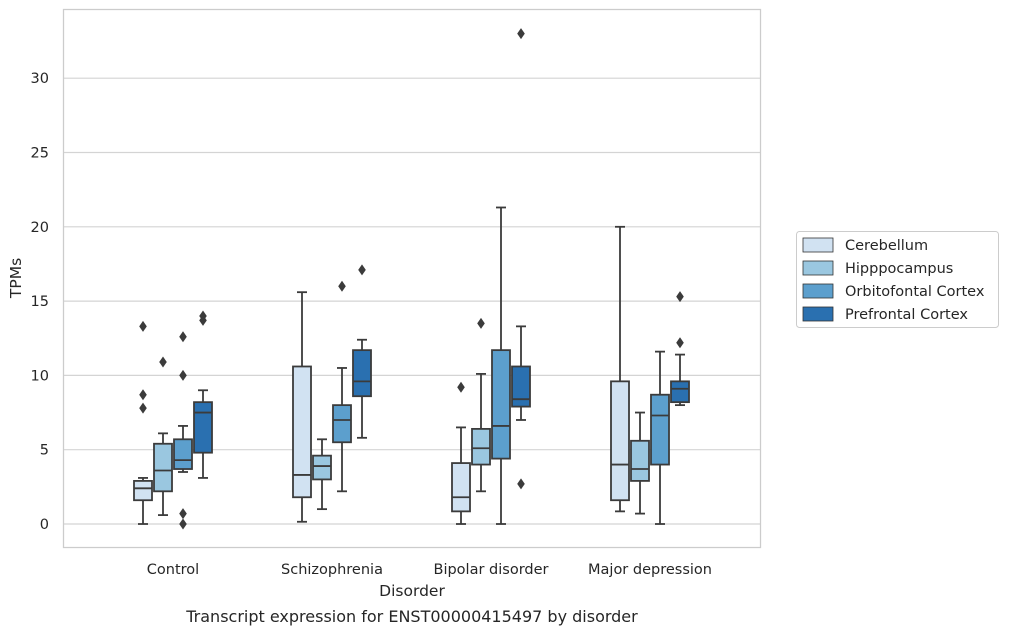  What do you see at coordinates (44, 451) in the screenshot?
I see `y-tick-label: 5` at bounding box center [44, 451].